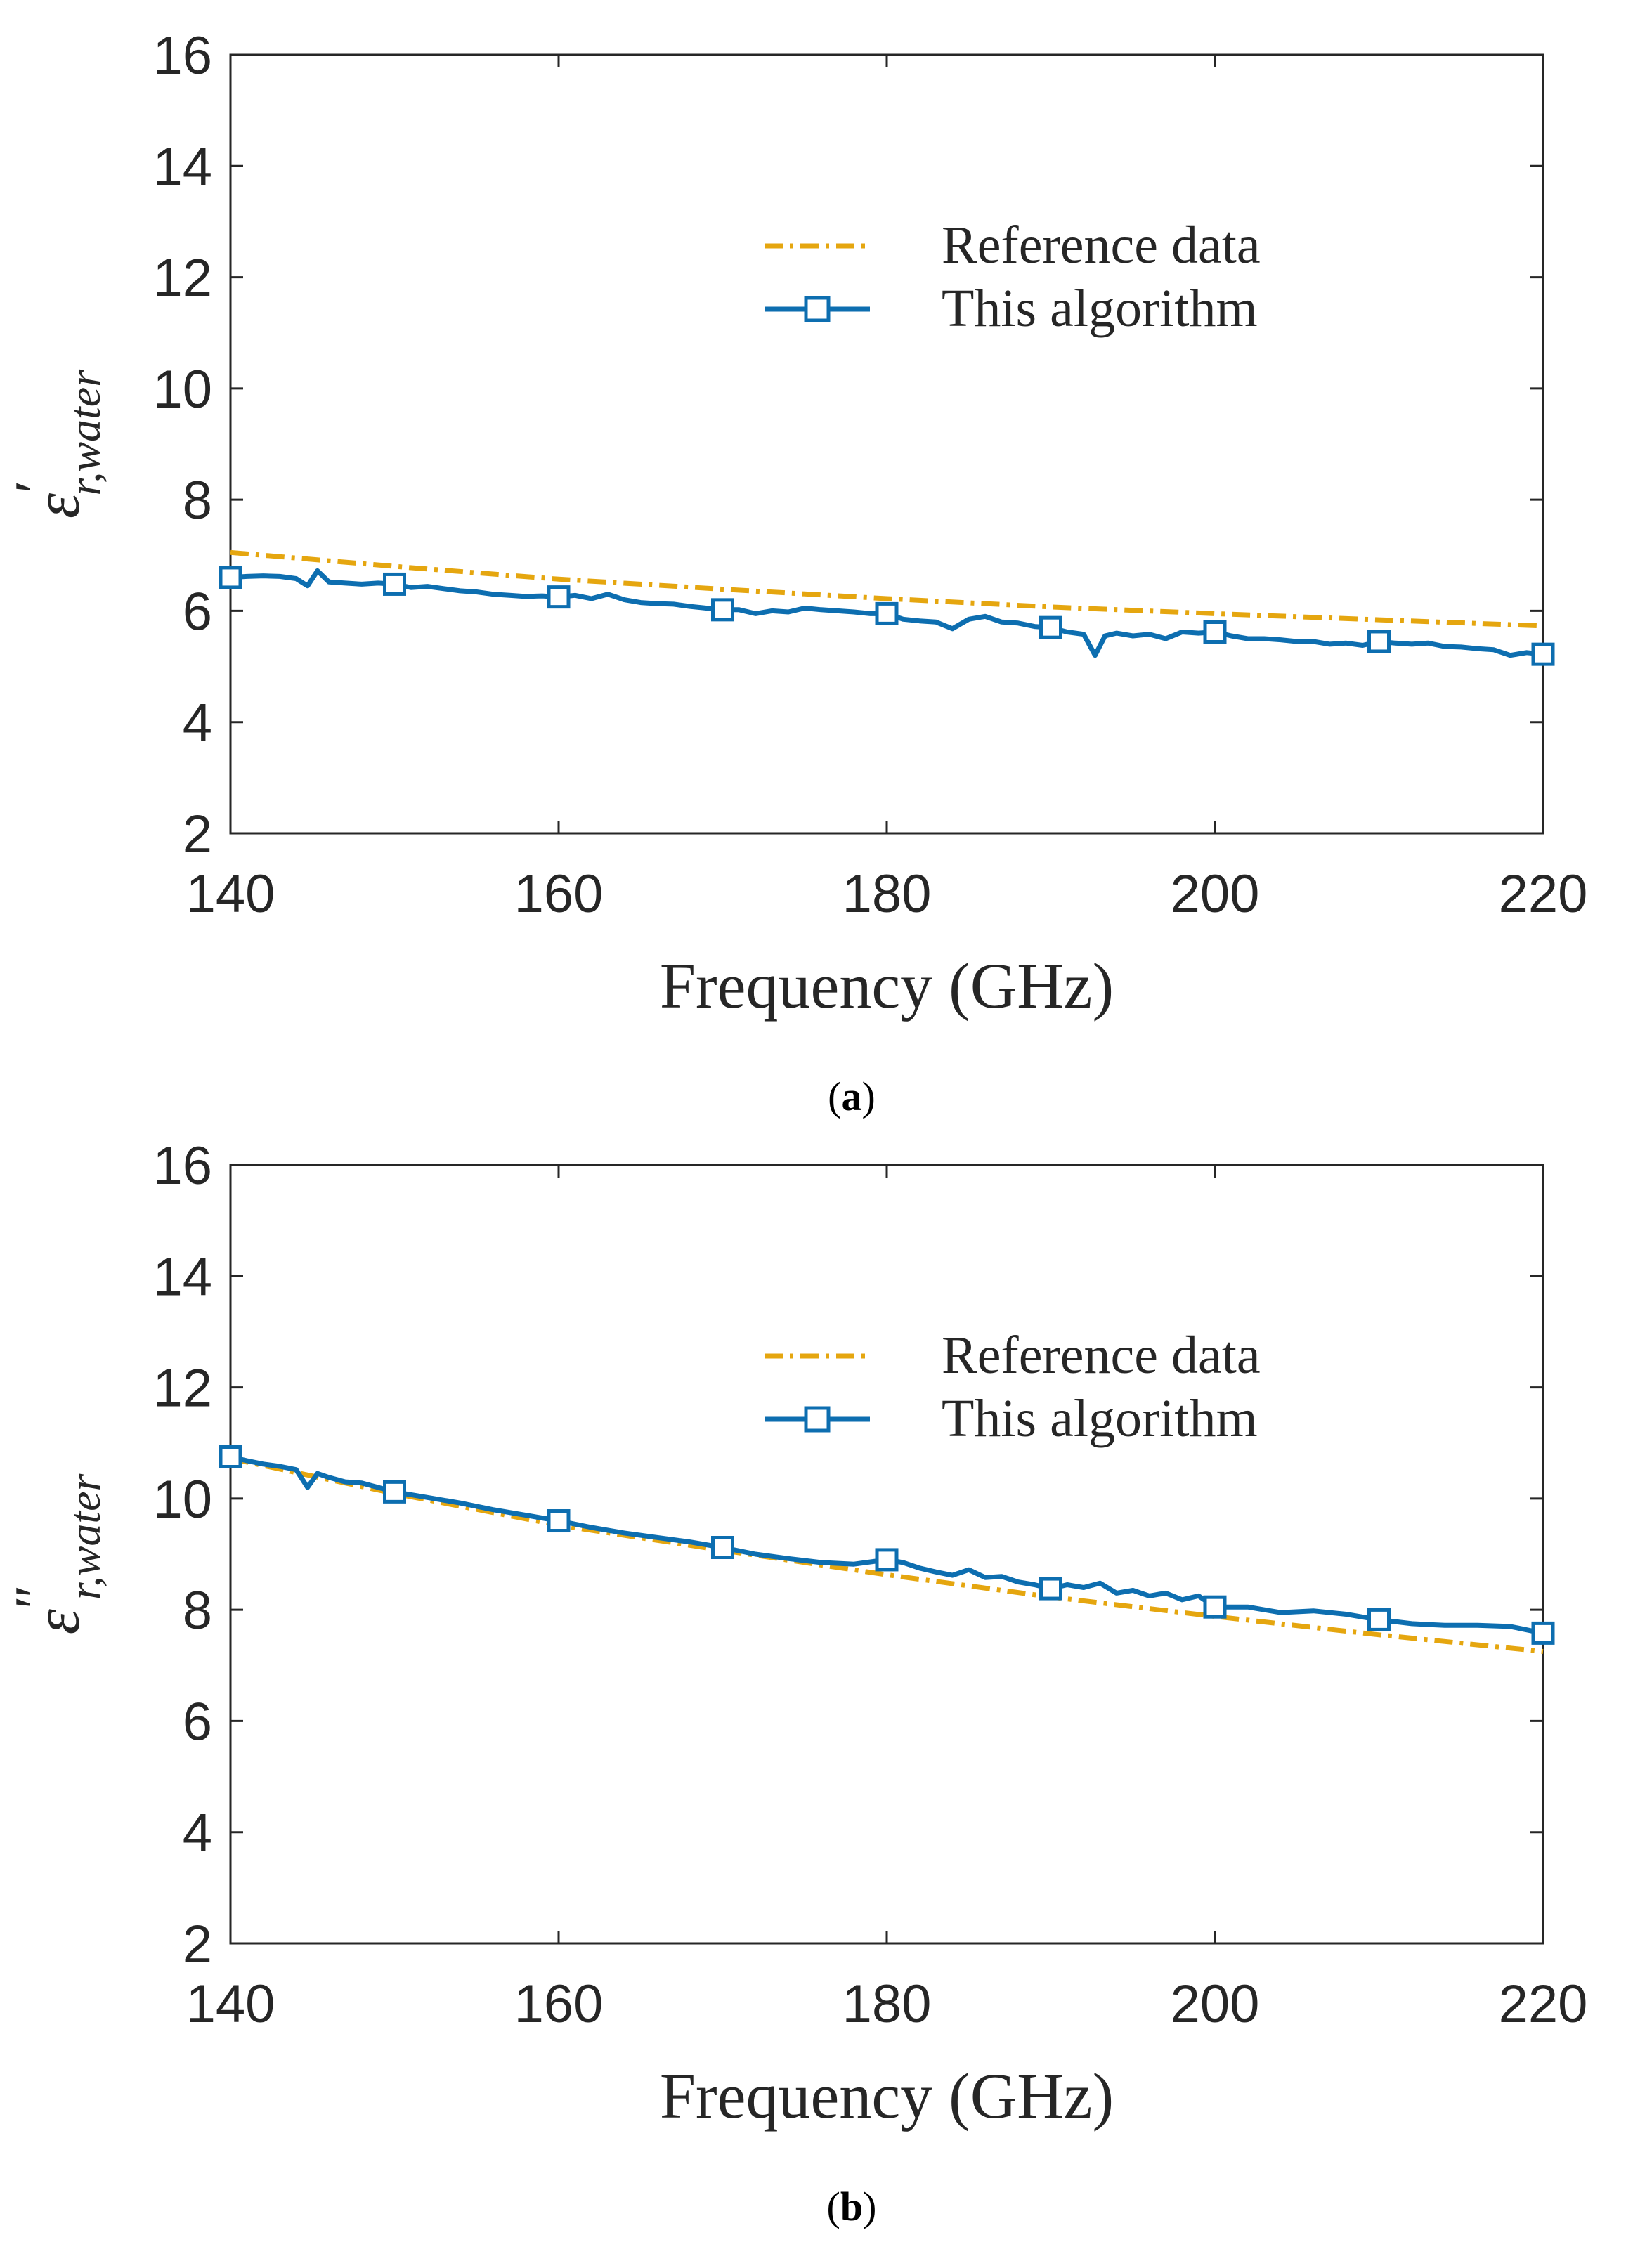 The image size is (1633, 2268). What do you see at coordinates (85, 433) in the screenshot?
I see `y-axis-label-sub-a: r,water` at bounding box center [85, 433].